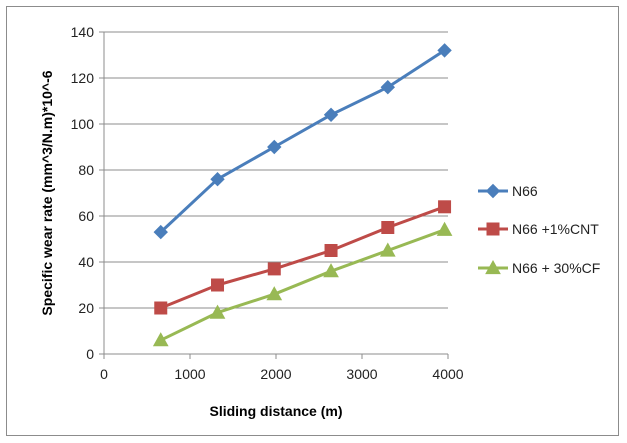 The image size is (627, 443). I want to click on x-tick-label: 1000, so click(189, 374).